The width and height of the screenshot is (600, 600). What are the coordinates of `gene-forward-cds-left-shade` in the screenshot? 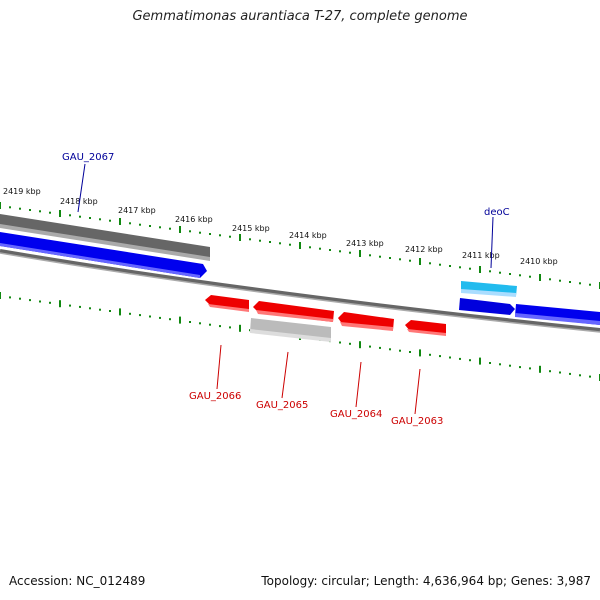 It's located at (100, 260).